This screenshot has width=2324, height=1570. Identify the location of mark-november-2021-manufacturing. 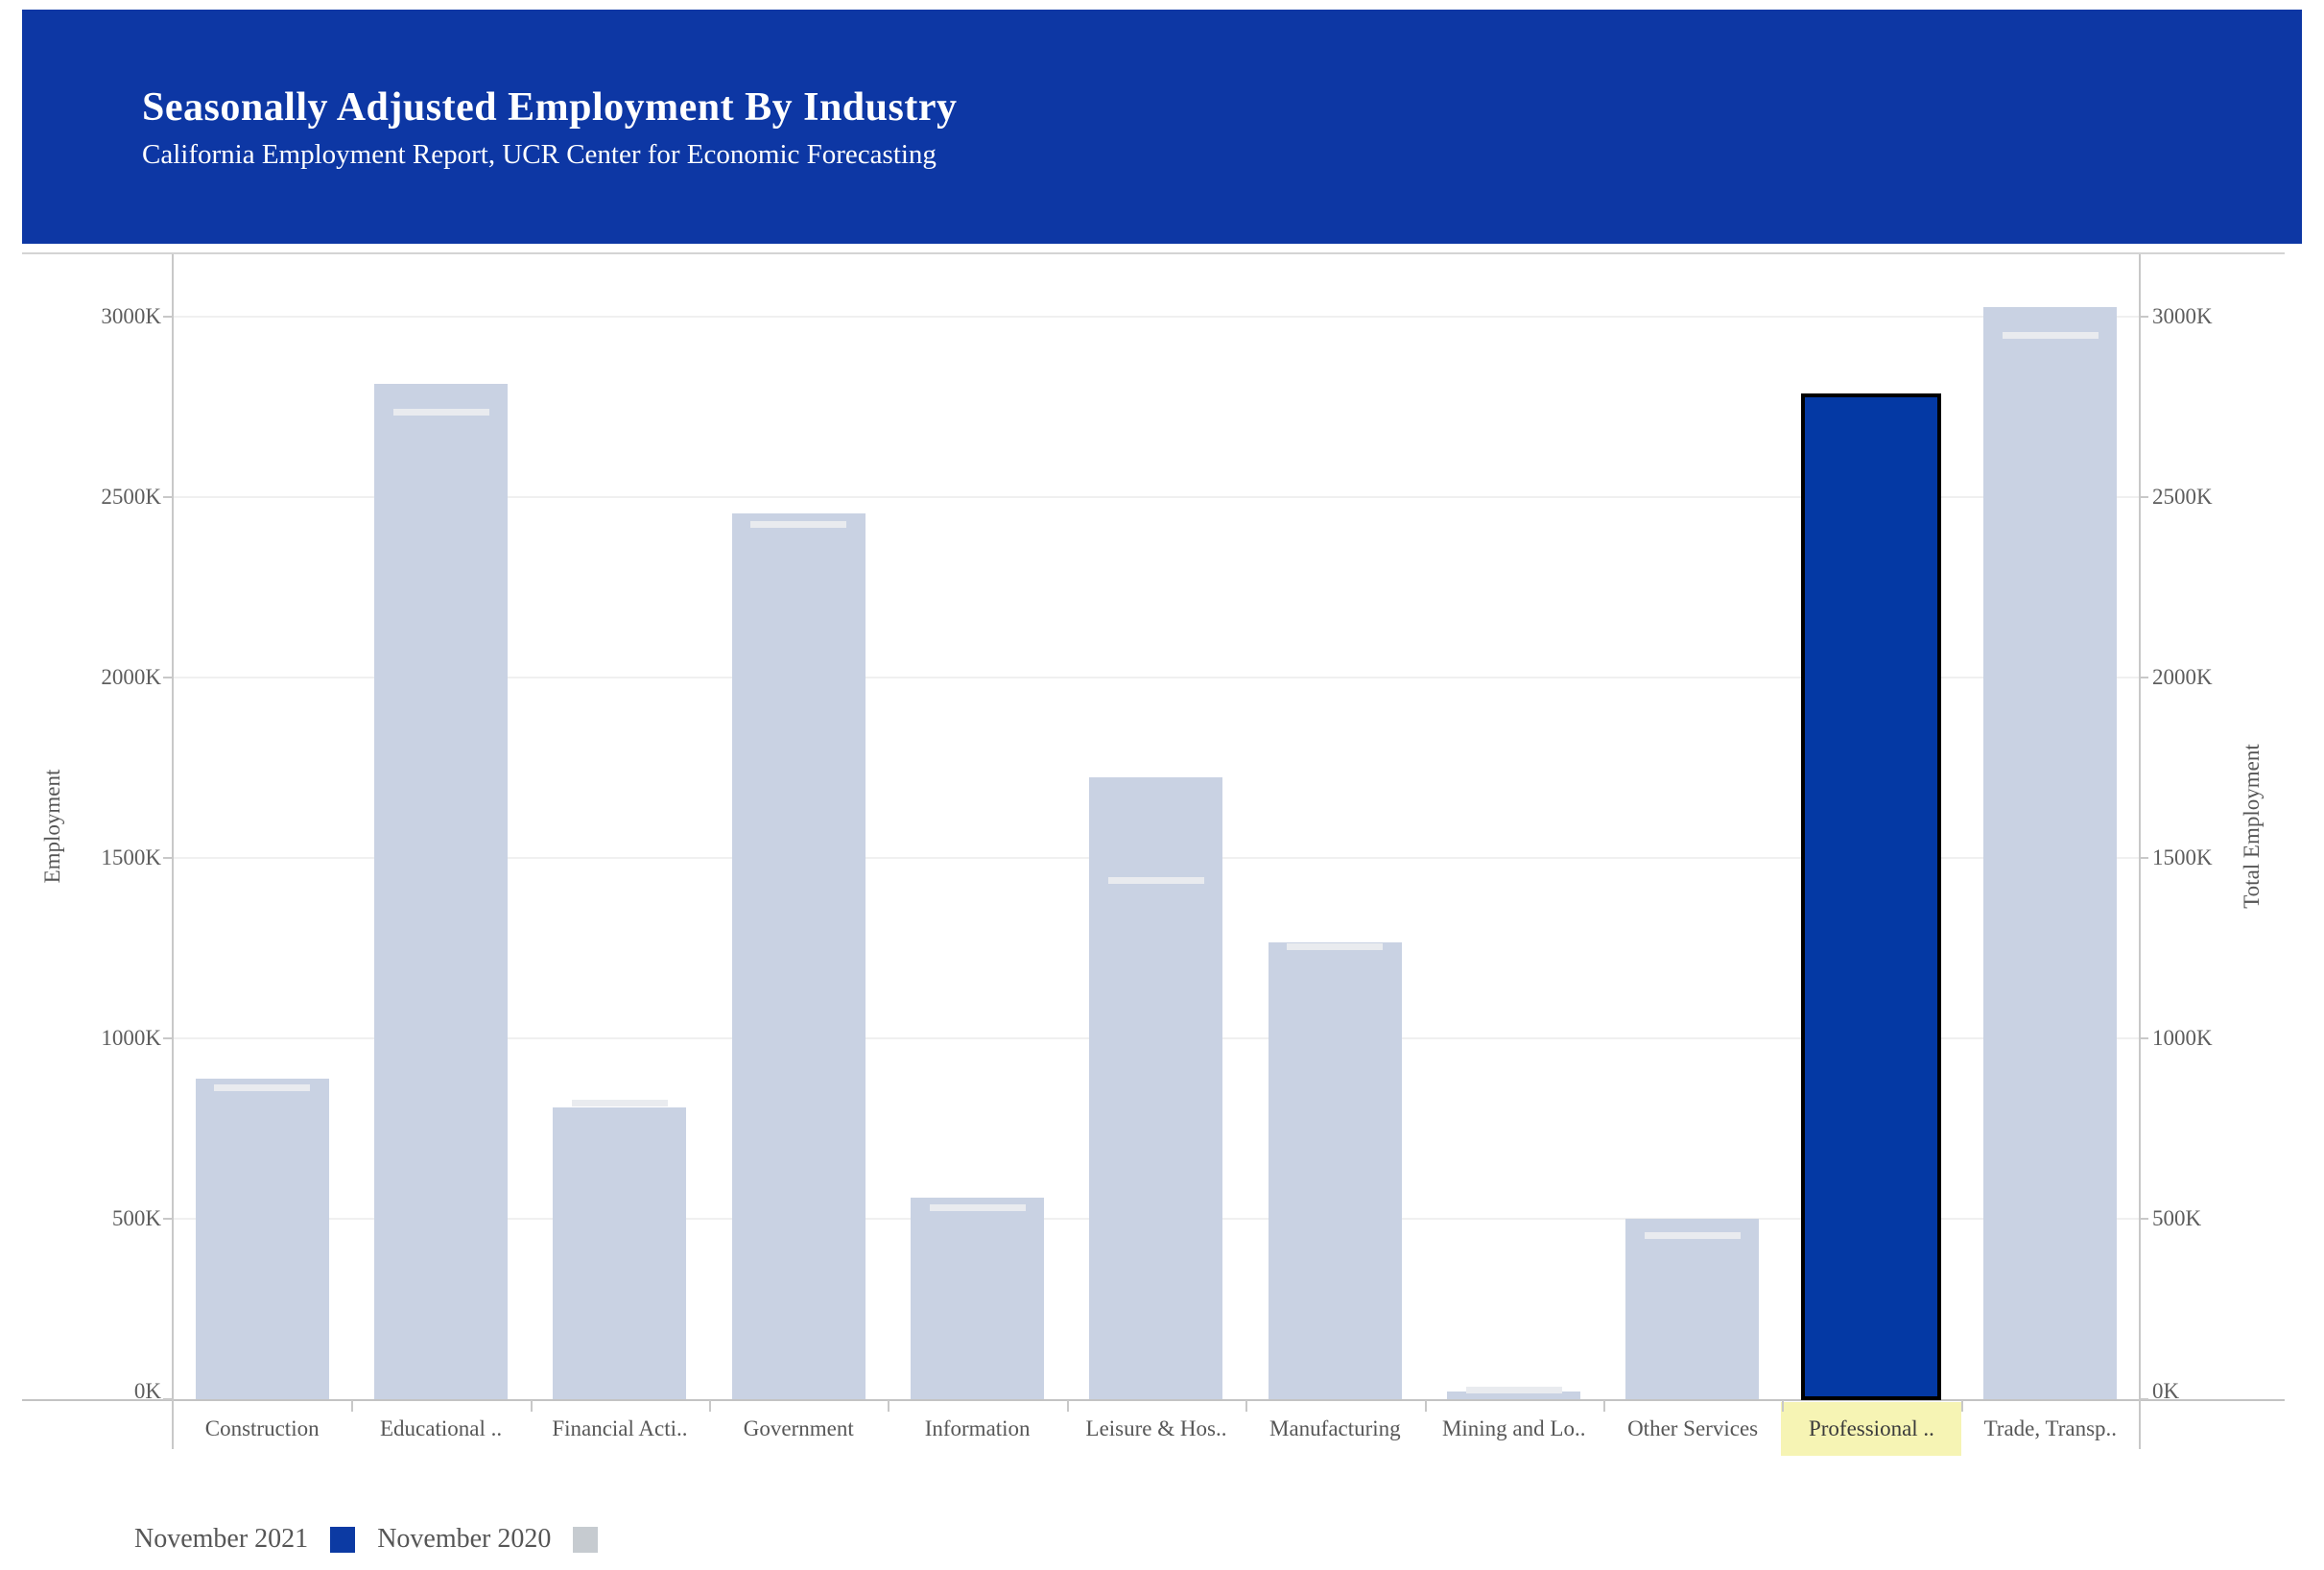
(1335, 946).